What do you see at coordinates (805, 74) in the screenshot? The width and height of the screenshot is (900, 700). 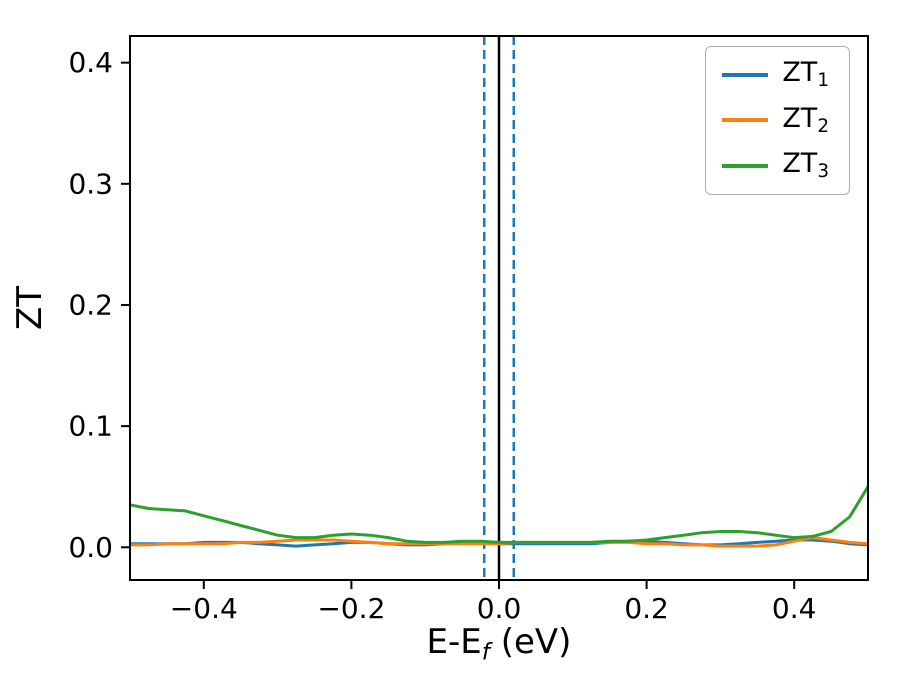 I see `legend-label: ZT1` at bounding box center [805, 74].